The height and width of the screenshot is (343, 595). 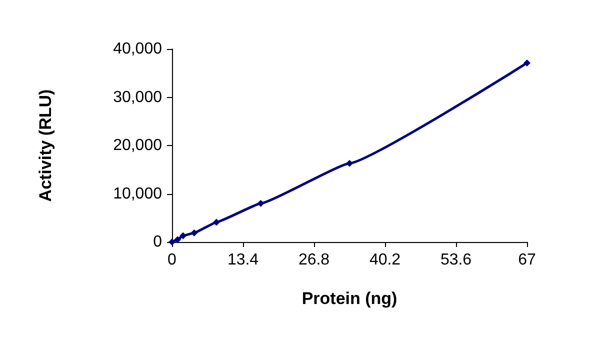 I want to click on x-axis-title: Protein (ng), so click(x=350, y=298).